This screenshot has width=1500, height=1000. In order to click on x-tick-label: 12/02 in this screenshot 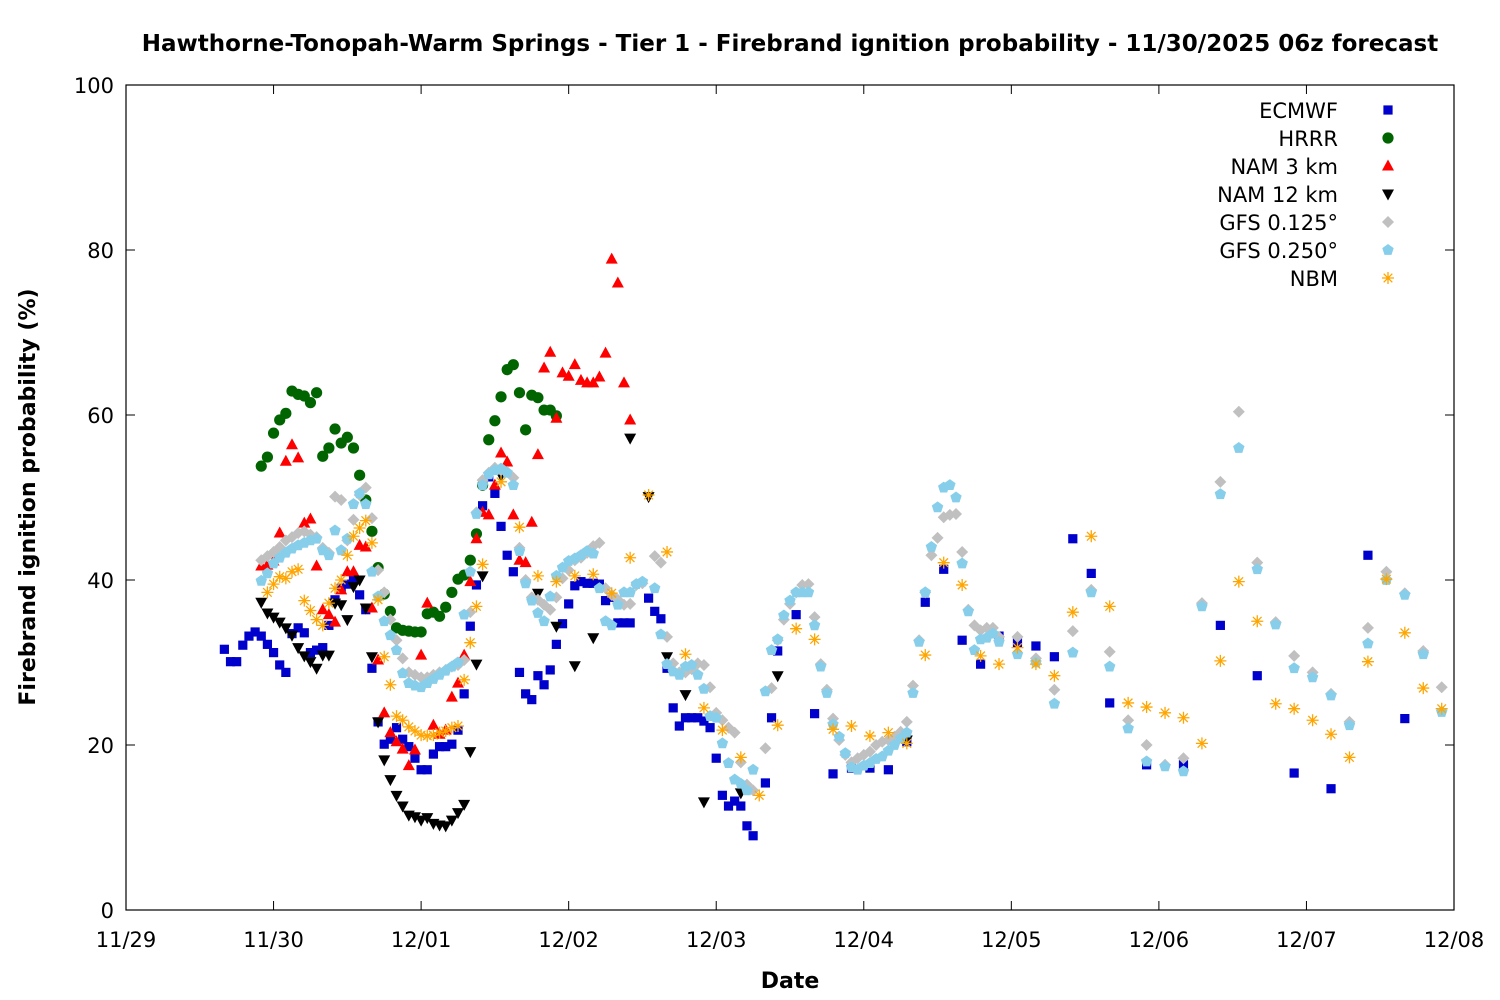, I will do `click(568, 940)`.